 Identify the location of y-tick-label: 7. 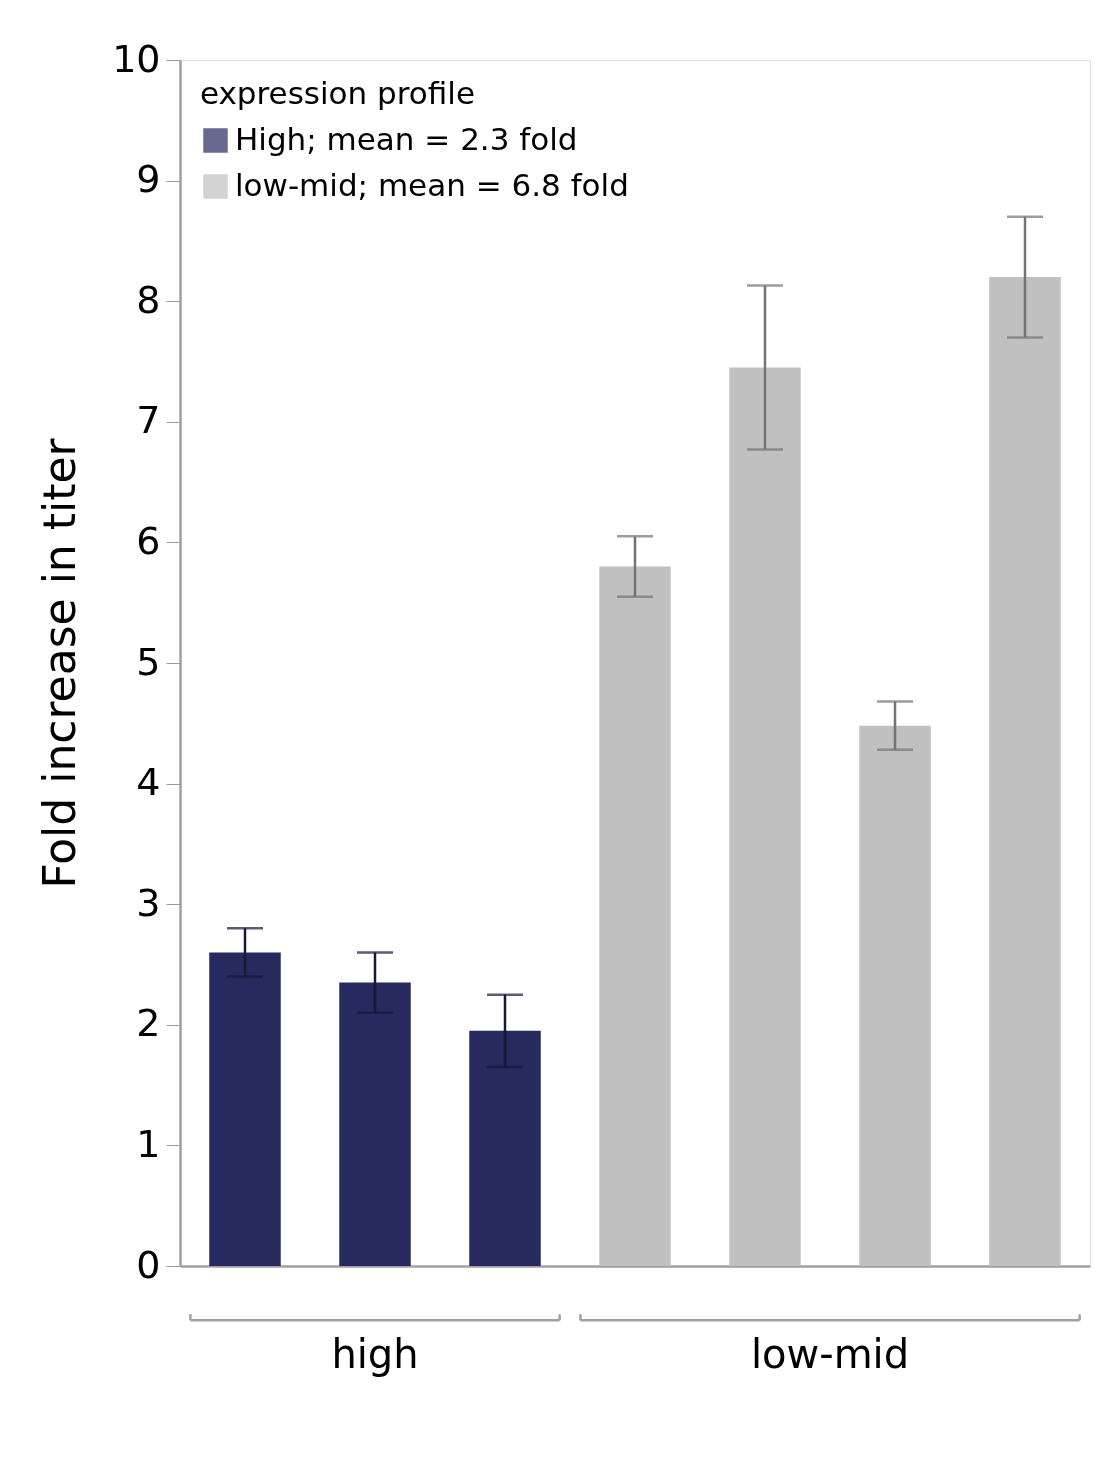
(148, 420).